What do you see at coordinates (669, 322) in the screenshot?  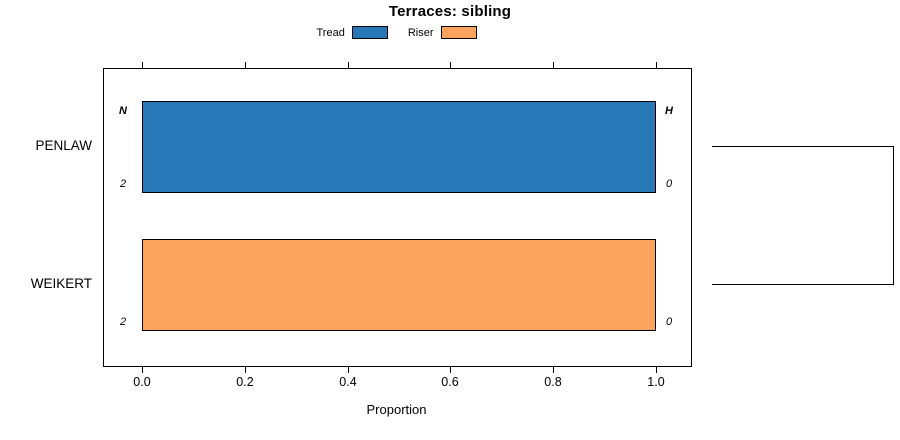 I see `annotation-h-value-row2: 0` at bounding box center [669, 322].